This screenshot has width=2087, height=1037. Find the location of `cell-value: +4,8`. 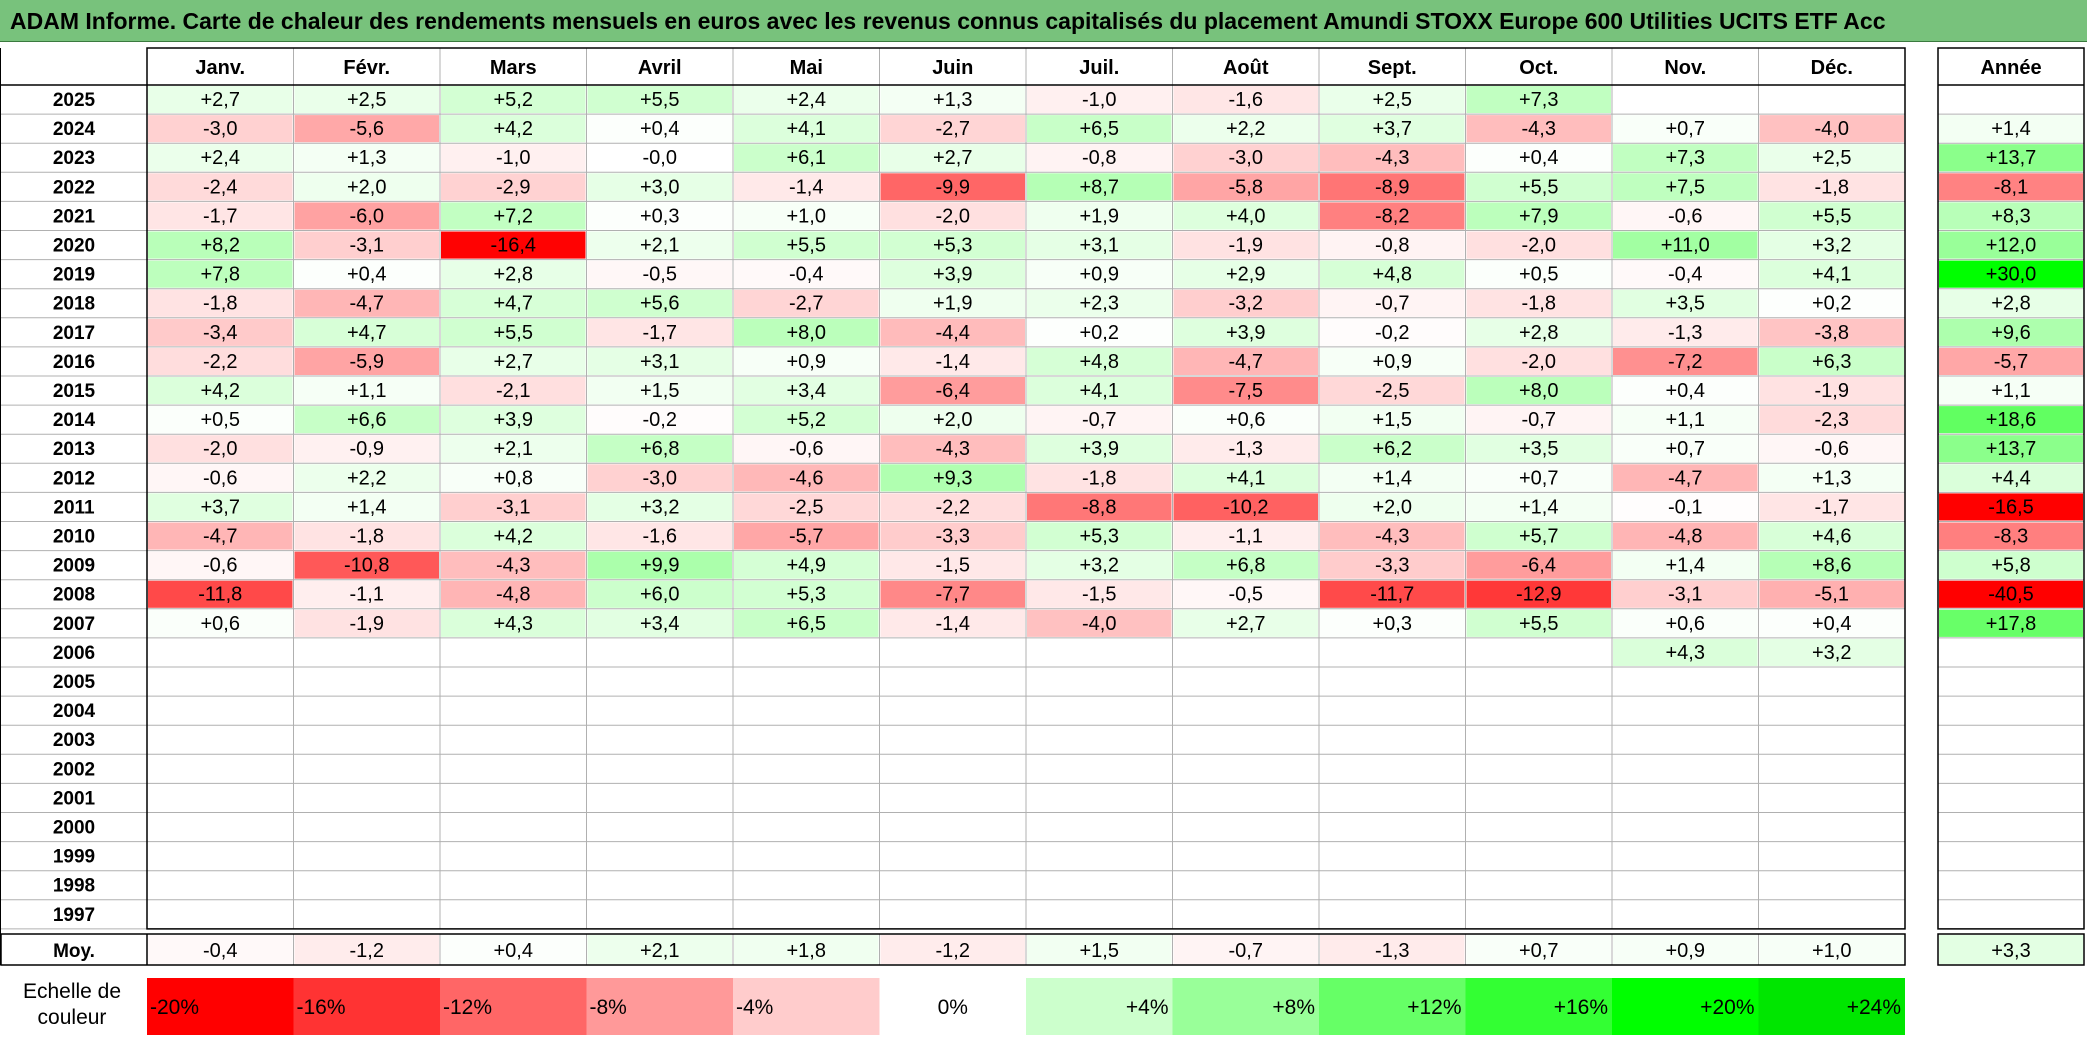

cell-value: +4,8 is located at coordinates (1392, 275).